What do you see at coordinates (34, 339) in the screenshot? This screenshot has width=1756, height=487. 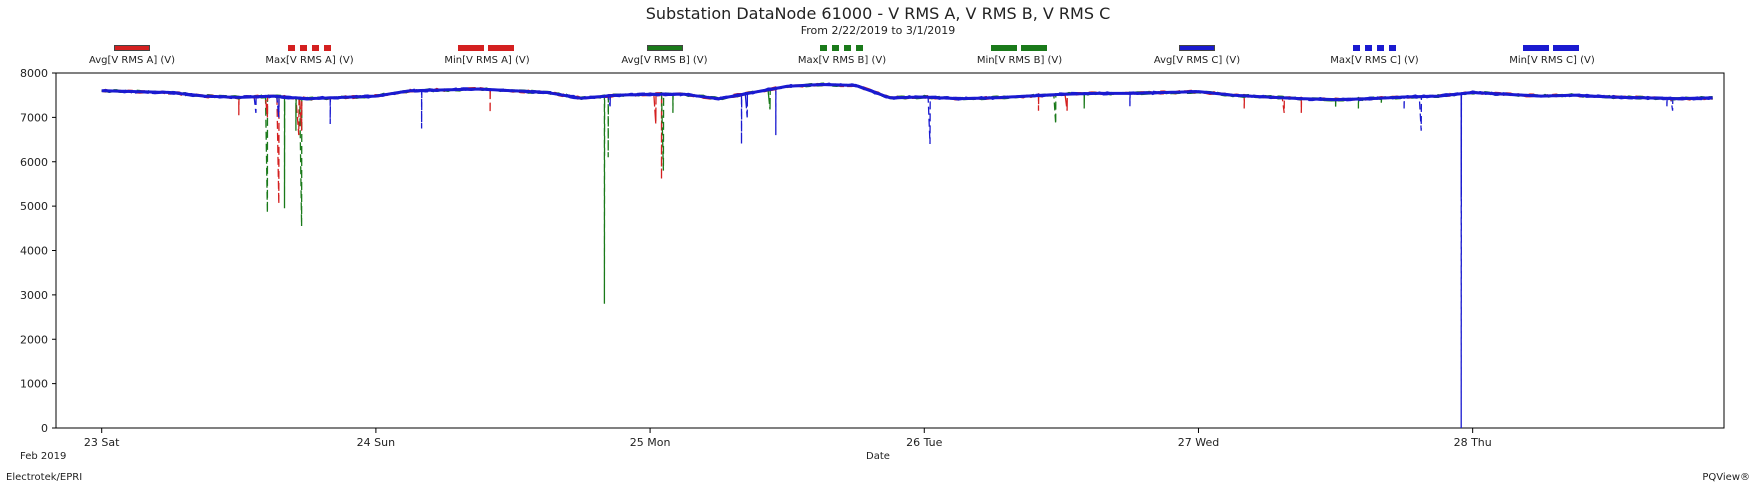 I see `y-tick-label: 2000` at bounding box center [34, 339].